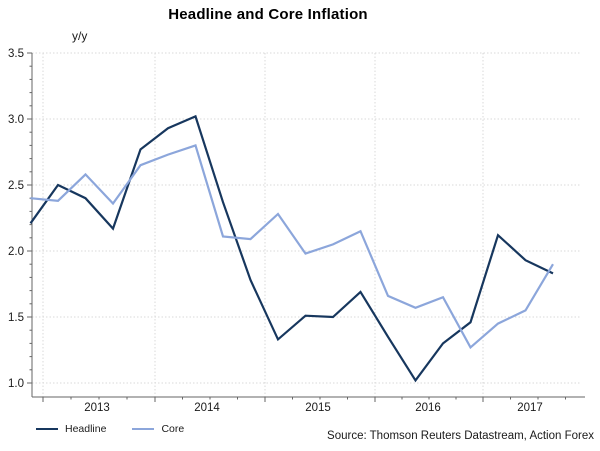  I want to click on legend-item-headline: Headline, so click(71, 429).